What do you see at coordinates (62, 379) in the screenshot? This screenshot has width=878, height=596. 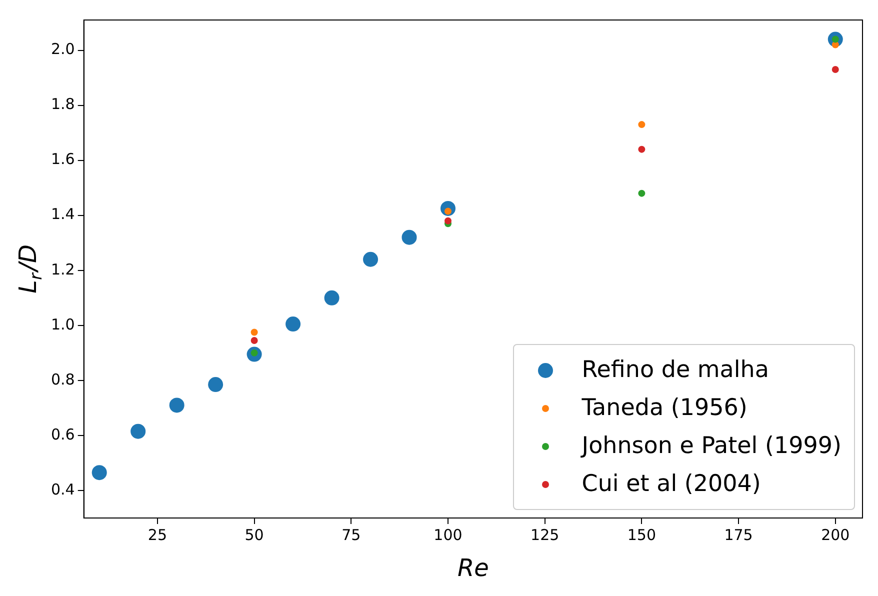 I see `y-tick-label: 0.8` at bounding box center [62, 379].